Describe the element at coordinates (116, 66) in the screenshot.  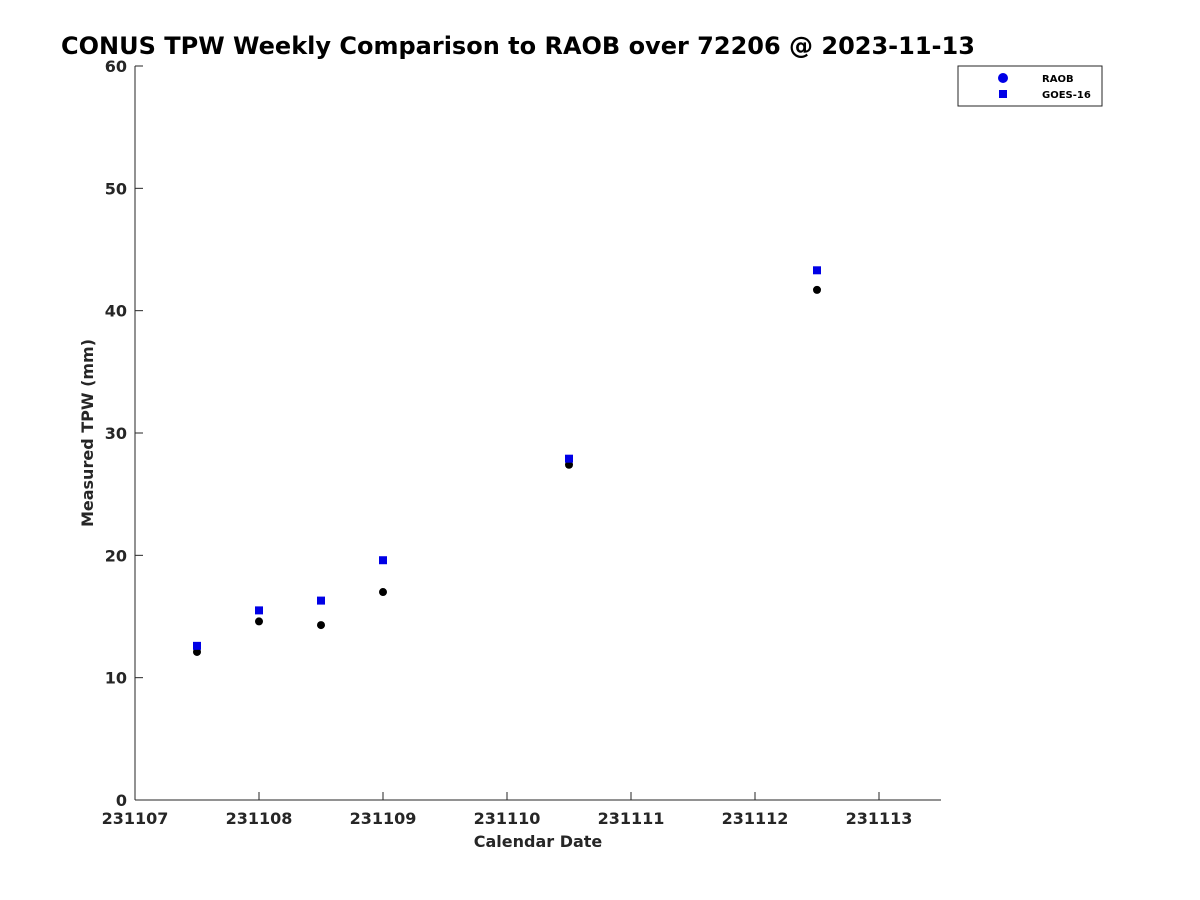
I see `y-tick-label: 60` at that location.